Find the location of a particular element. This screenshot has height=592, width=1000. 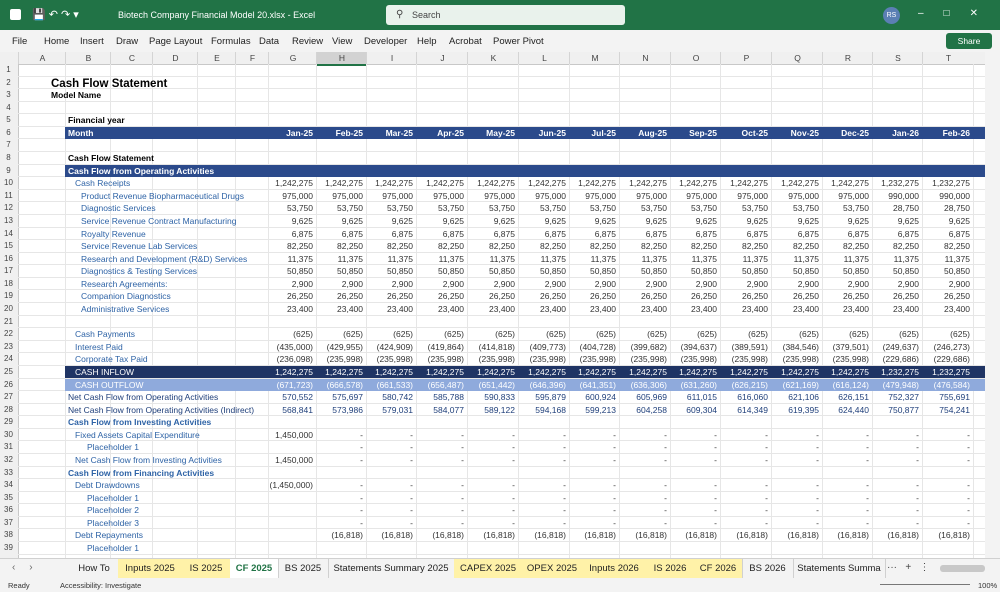

sheet-tab: Statements Summa is located at coordinates (839, 568).